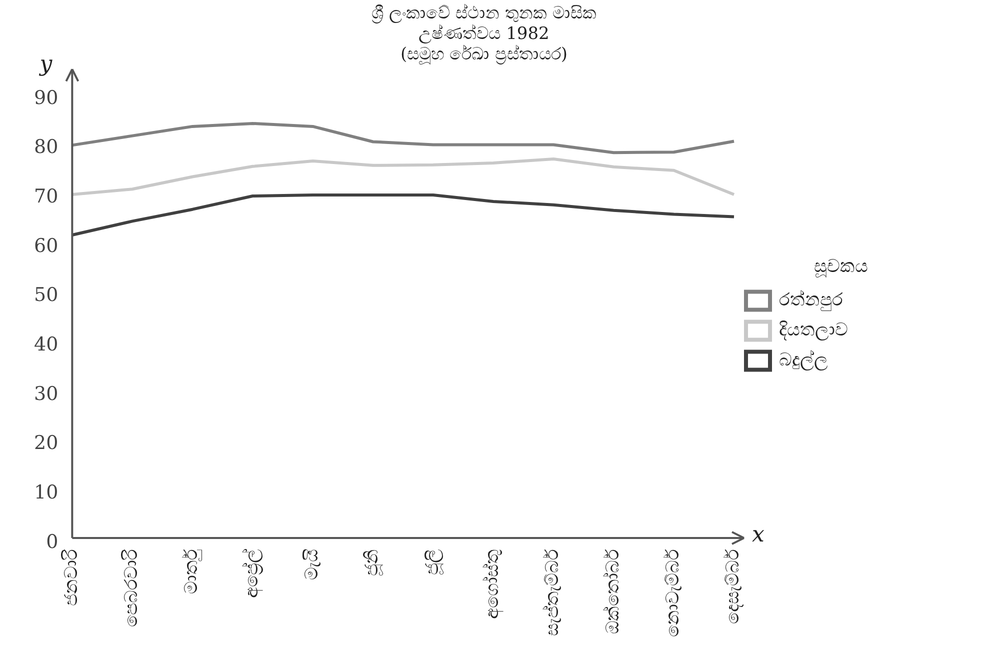 This screenshot has width=988, height=645. I want to click on x-tick-label: මැයි, so click(312, 564).